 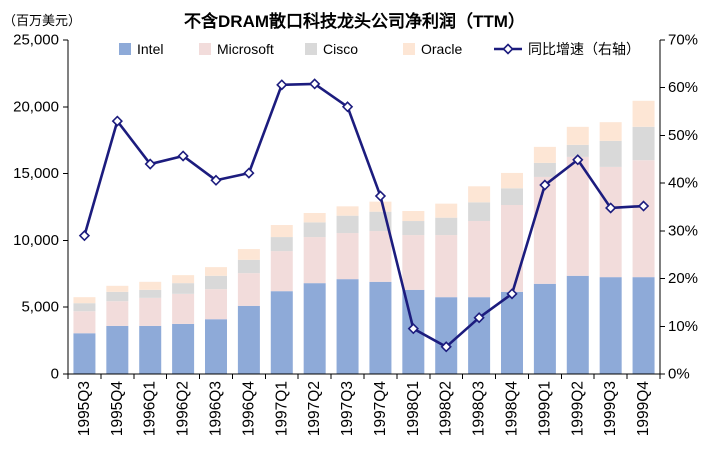 I want to click on bar-intel-1995Q3, so click(x=84, y=353).